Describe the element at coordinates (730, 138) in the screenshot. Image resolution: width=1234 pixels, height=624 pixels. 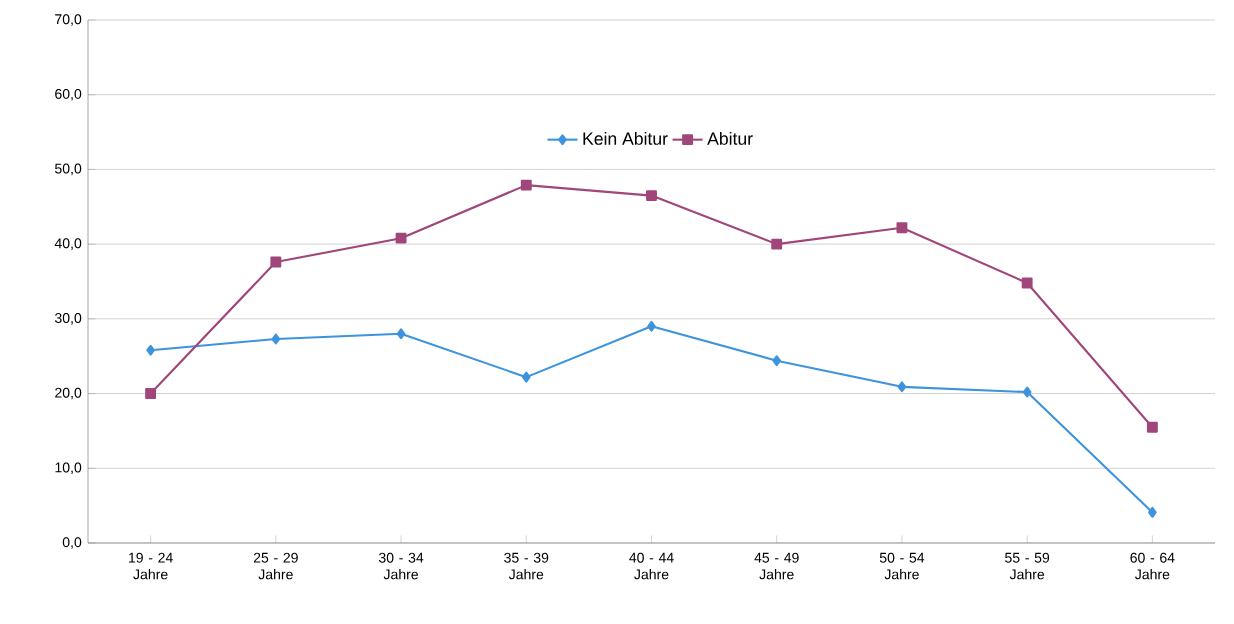
I see `legend-label: Abitur` at that location.